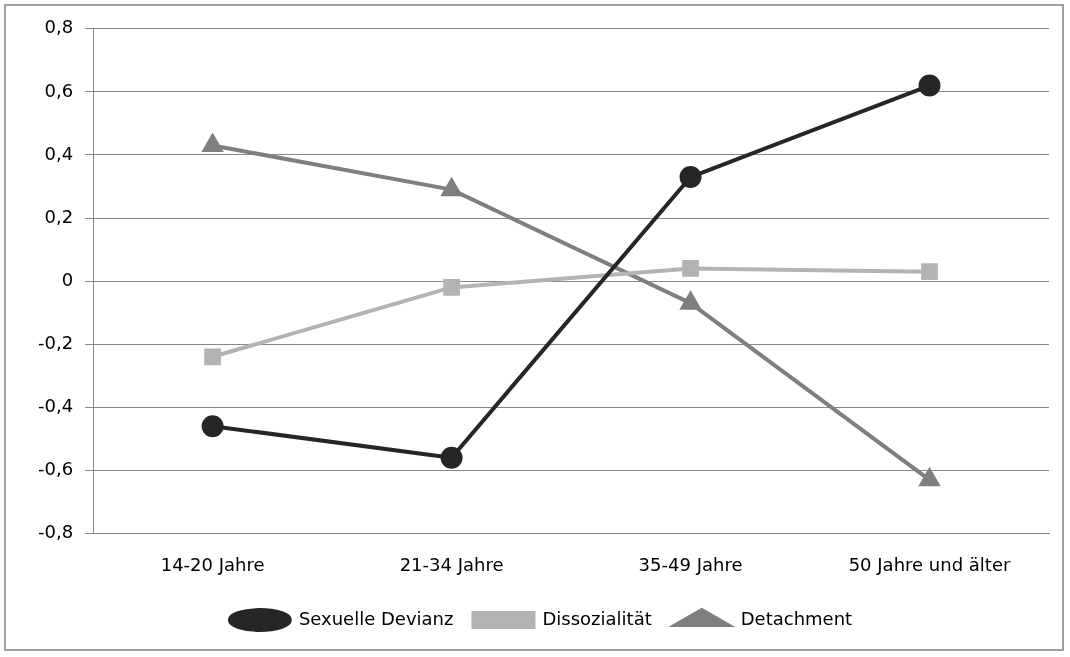  I want to click on x-tick-label: 35-49 Jahre, so click(690, 564).